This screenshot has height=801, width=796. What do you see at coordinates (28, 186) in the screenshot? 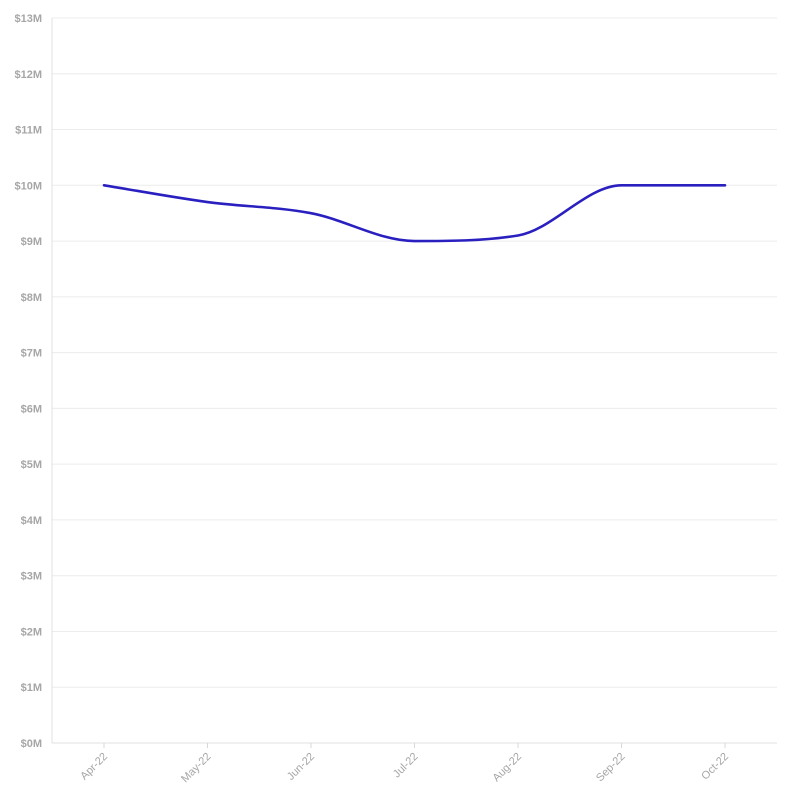
I see `y-tick-label: $10M` at bounding box center [28, 186].